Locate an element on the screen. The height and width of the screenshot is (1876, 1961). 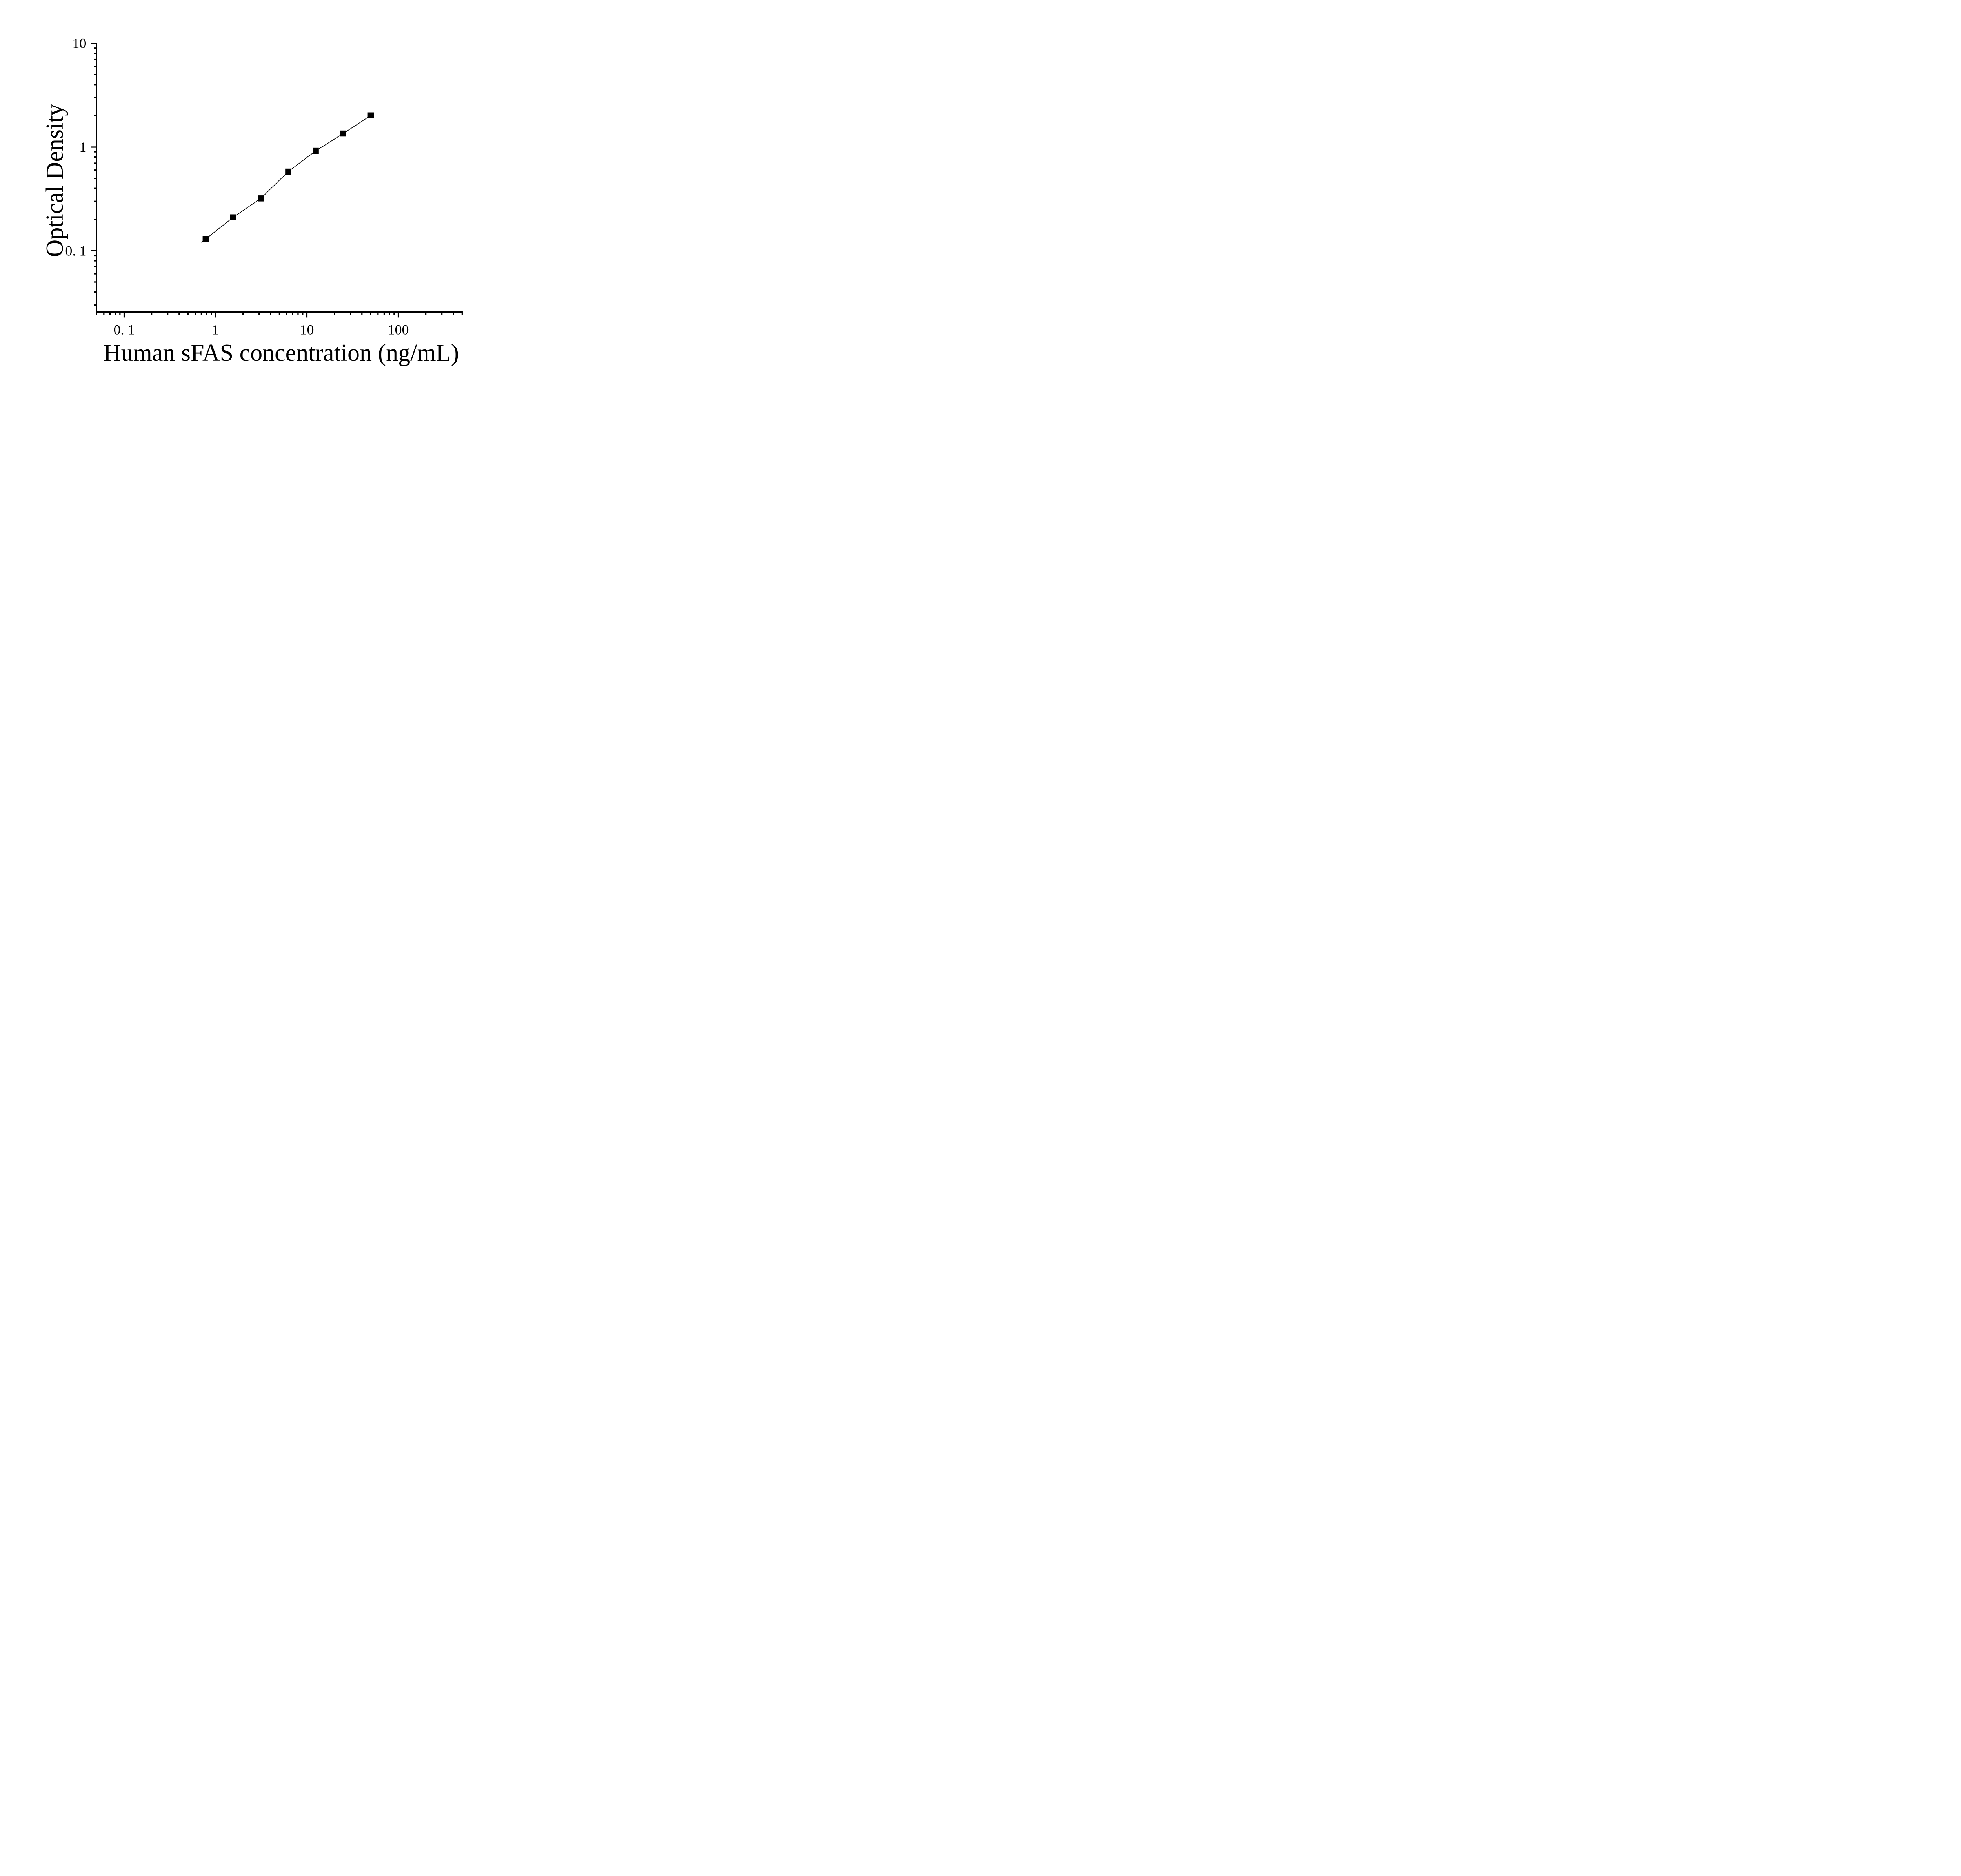
x-axis-title: Human sFAS concentration (ng/mL) is located at coordinates (281, 353).